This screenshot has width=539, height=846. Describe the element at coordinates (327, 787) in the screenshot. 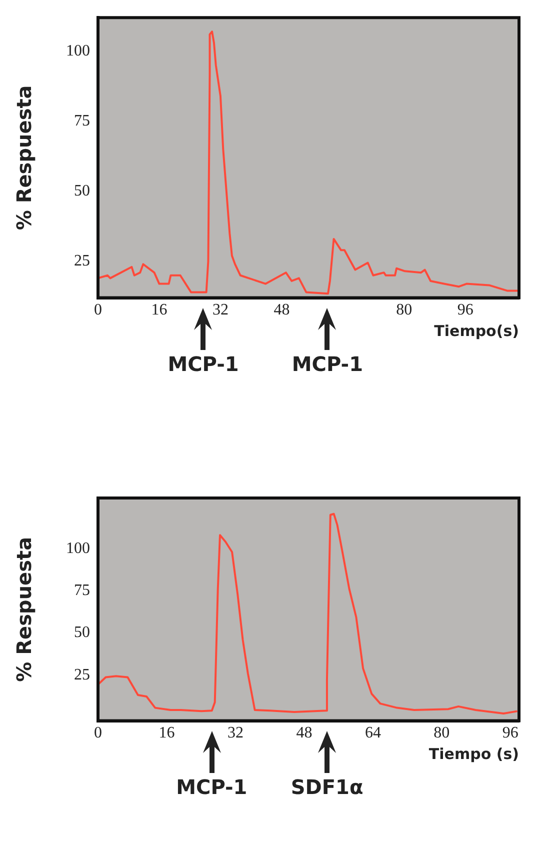

I see `text: SDF1α` at that location.